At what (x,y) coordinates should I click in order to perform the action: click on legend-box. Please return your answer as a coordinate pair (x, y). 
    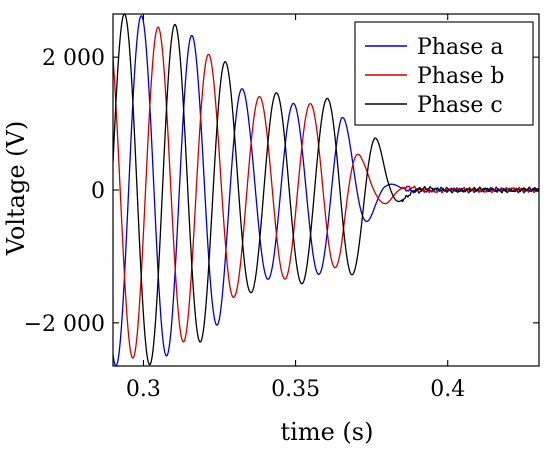
    Looking at the image, I should click on (444, 73).